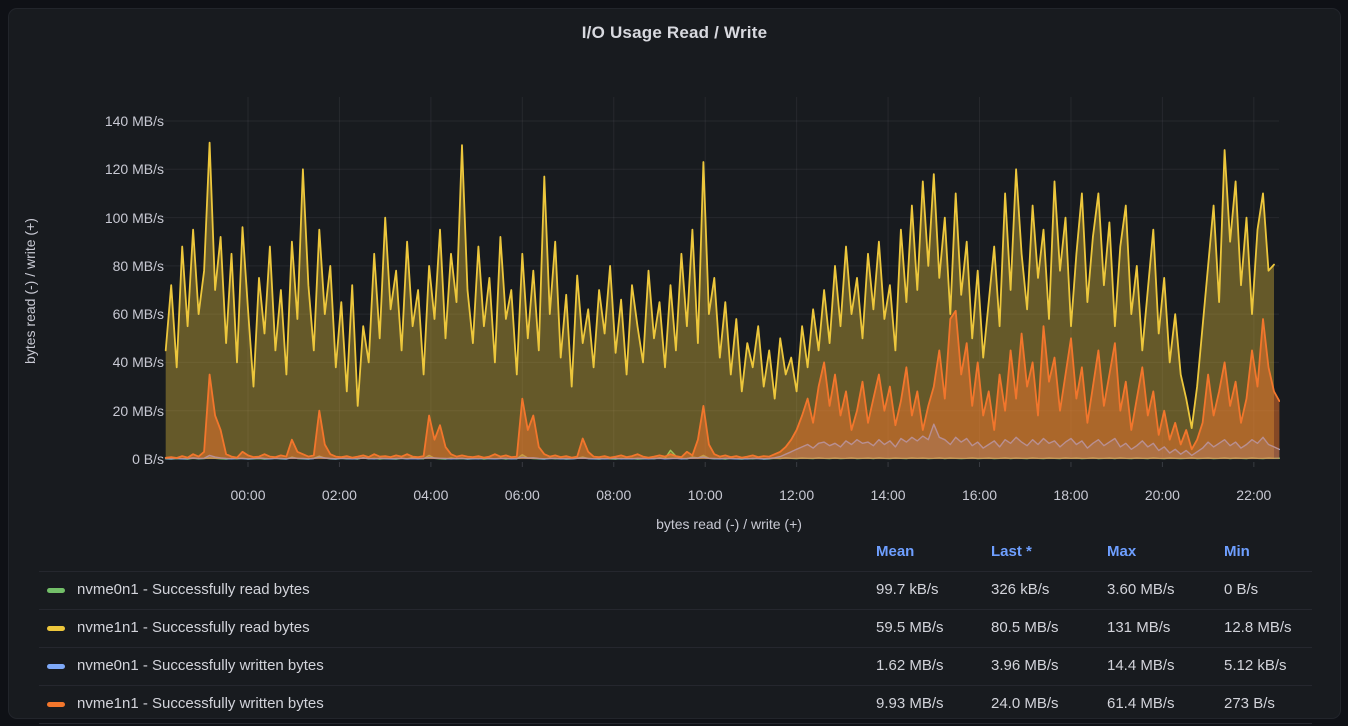  What do you see at coordinates (1249, 703) in the screenshot?
I see `legend-value-min: 273 B/s` at bounding box center [1249, 703].